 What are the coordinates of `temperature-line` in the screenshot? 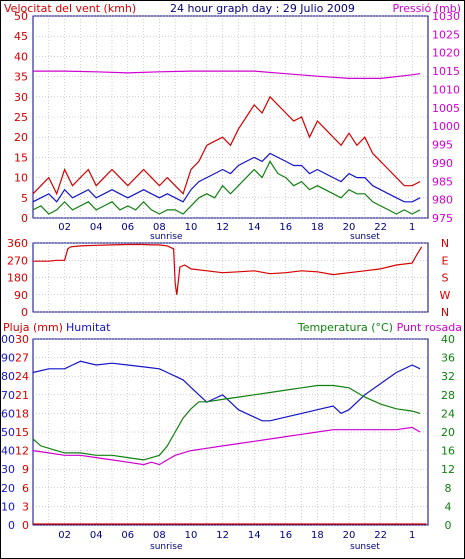 It's located at (226, 422).